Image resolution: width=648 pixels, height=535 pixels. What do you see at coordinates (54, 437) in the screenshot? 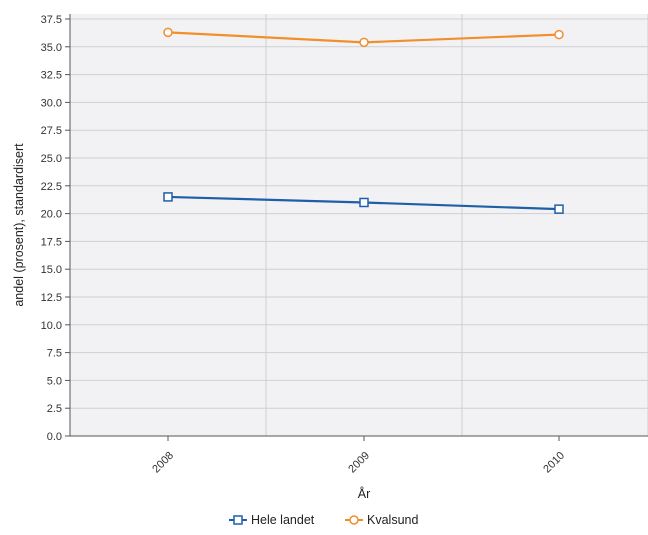
I see `y-tick-label: 0.0` at bounding box center [54, 437].